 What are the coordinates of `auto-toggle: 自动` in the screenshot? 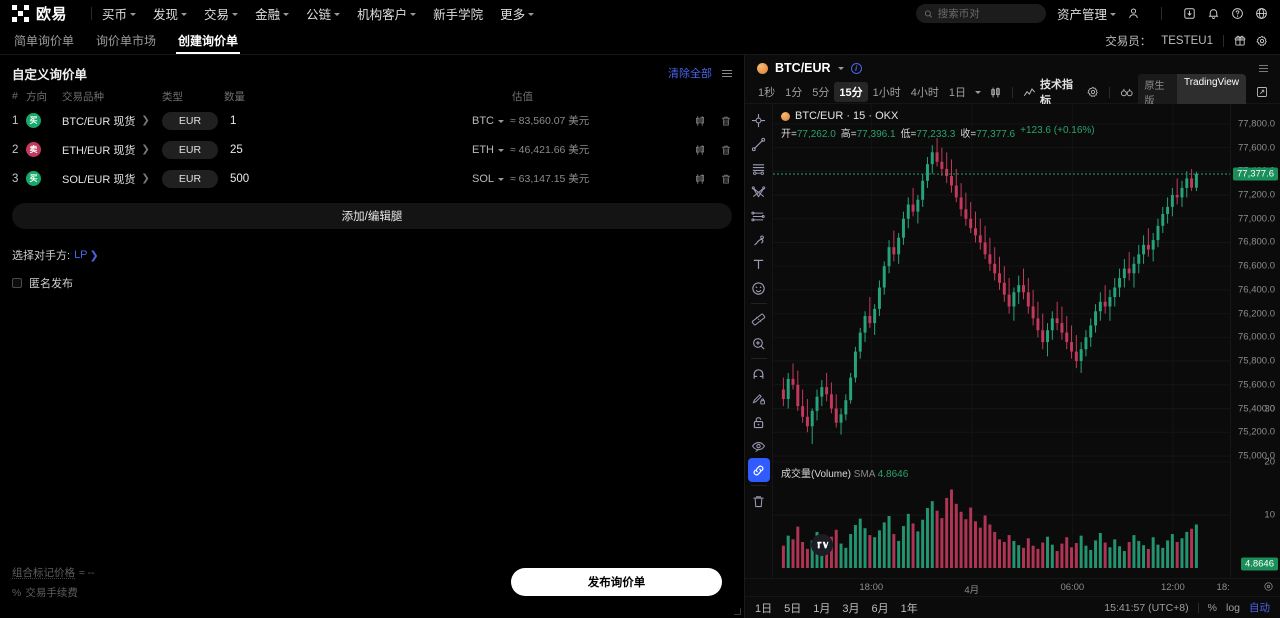 It's located at (1259, 608).